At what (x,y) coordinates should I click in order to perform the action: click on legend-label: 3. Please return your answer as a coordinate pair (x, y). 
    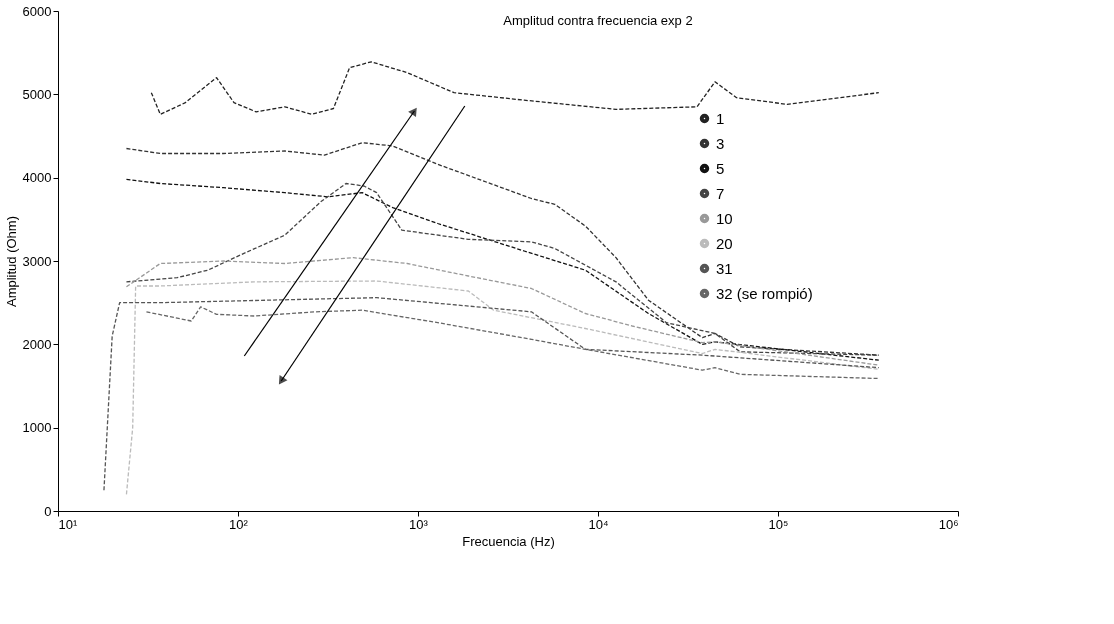
    Looking at the image, I should click on (720, 143).